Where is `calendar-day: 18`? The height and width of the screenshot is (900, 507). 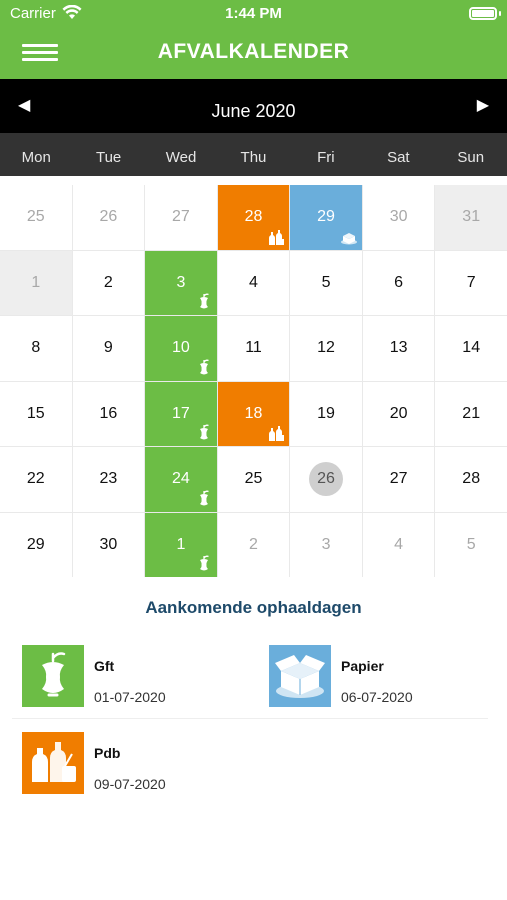 calendar-day: 18 is located at coordinates (253, 413).